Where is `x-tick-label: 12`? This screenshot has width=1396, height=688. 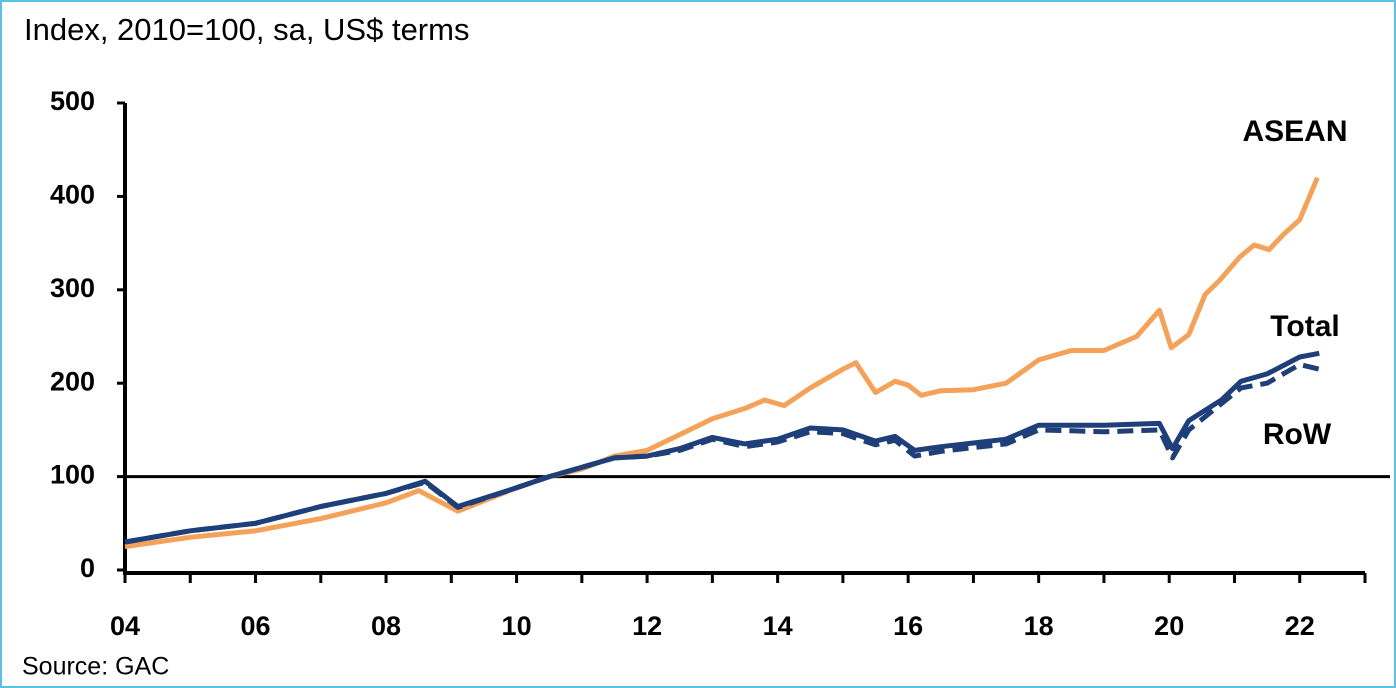 x-tick-label: 12 is located at coordinates (647, 626).